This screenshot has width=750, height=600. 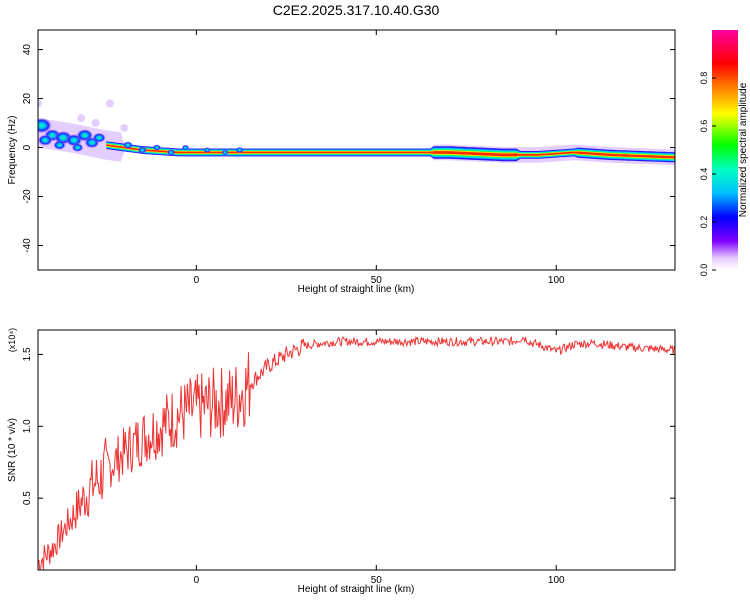 What do you see at coordinates (725, 150) in the screenshot?
I see `colorbar-scale` at bounding box center [725, 150].